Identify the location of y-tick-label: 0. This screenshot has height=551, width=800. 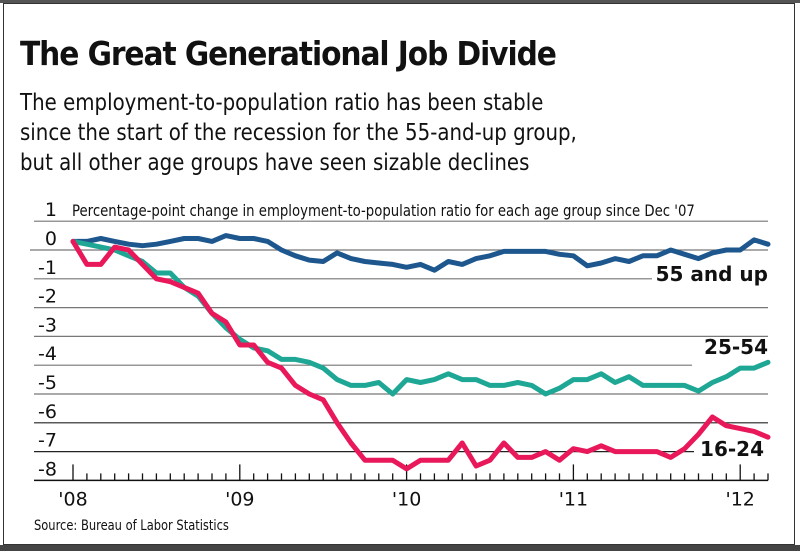
(51, 239).